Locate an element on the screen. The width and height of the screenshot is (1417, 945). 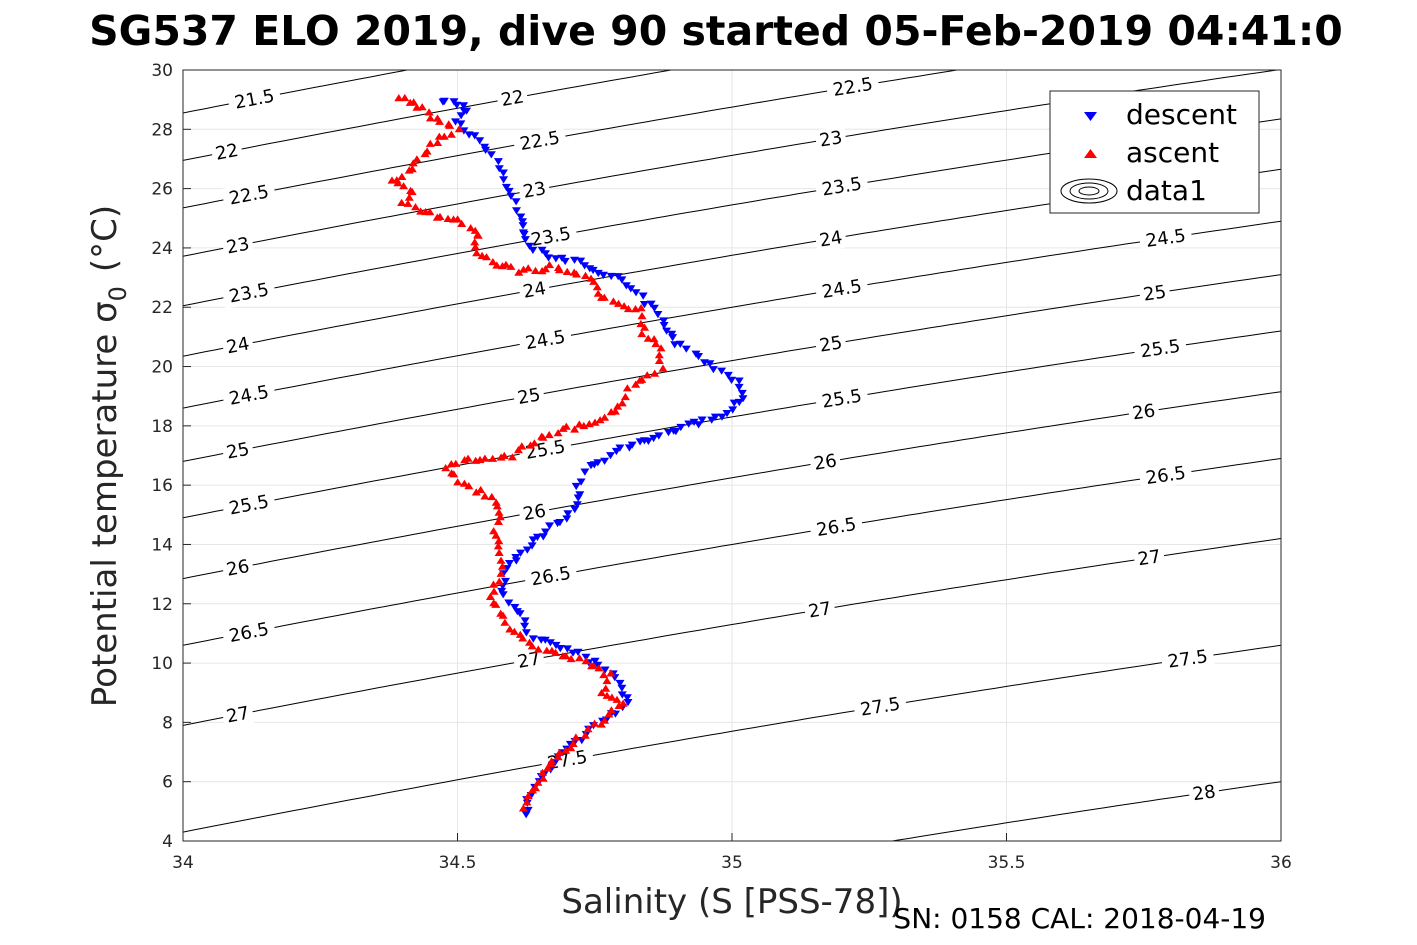
contour-label-group: 23 is located at coordinates (534, 190).